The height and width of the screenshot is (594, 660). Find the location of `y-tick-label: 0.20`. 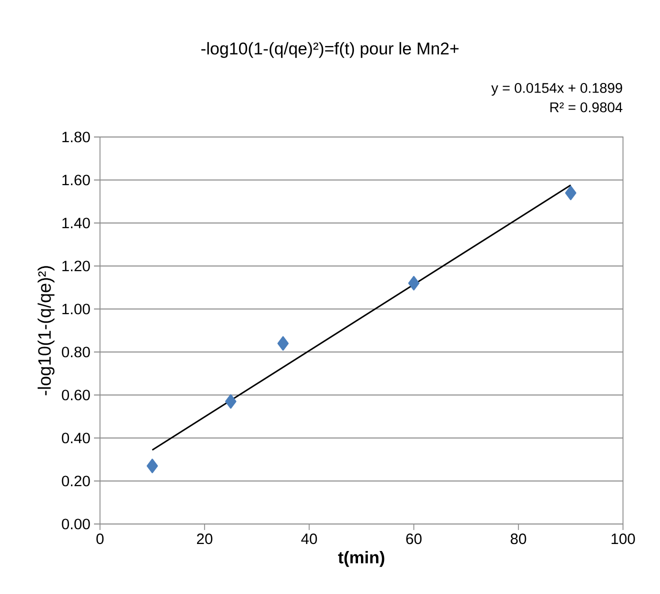

y-tick-label: 0.20 is located at coordinates (76, 481).